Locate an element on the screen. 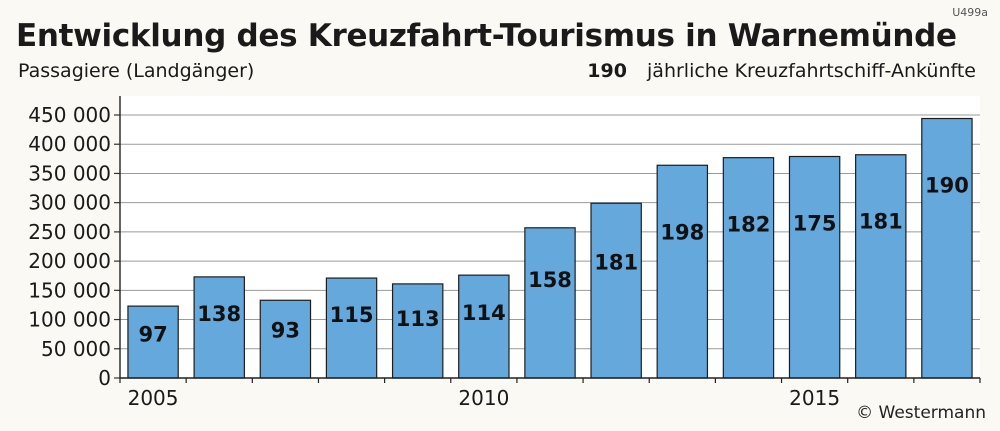 This screenshot has width=1000, height=431. bar-label: 114 is located at coordinates (484, 313).